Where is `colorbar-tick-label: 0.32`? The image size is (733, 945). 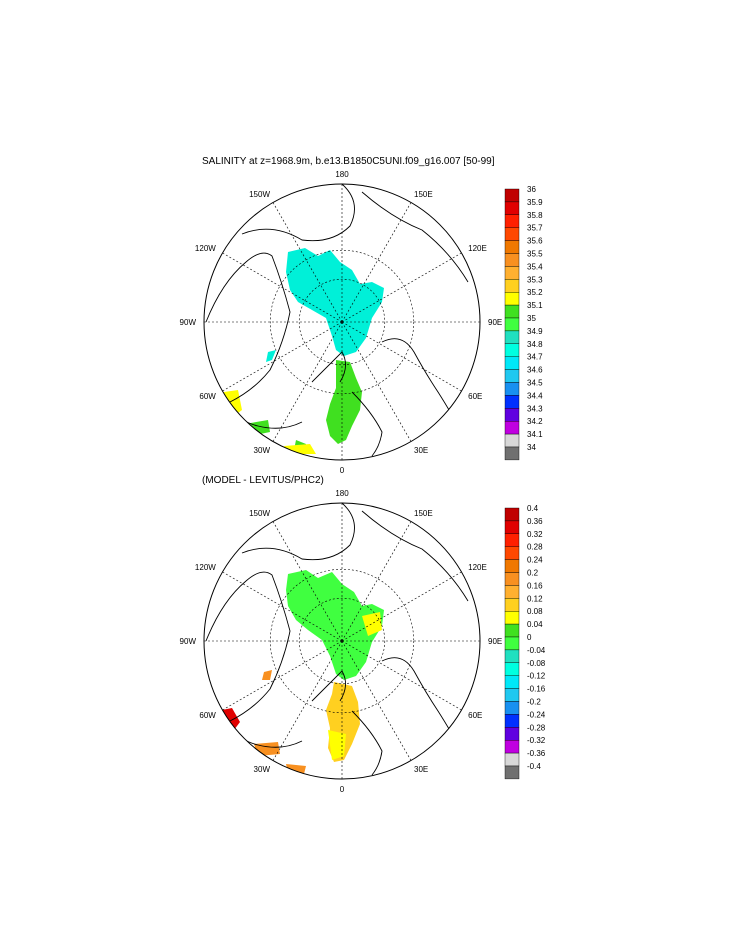 colorbar-tick-label: 0.32 is located at coordinates (535, 534).